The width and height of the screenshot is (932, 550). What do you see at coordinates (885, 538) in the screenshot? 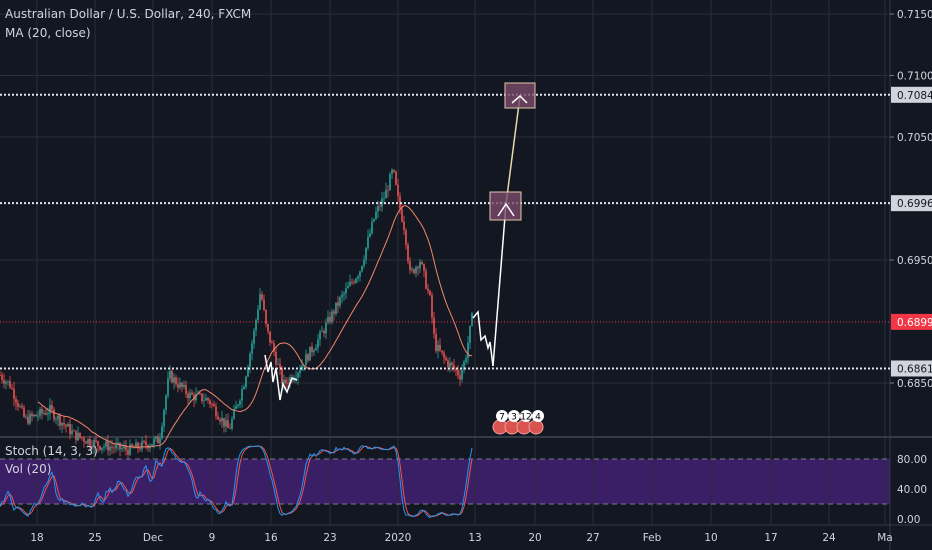
I see `time-tick-label: Ma` at bounding box center [885, 538].